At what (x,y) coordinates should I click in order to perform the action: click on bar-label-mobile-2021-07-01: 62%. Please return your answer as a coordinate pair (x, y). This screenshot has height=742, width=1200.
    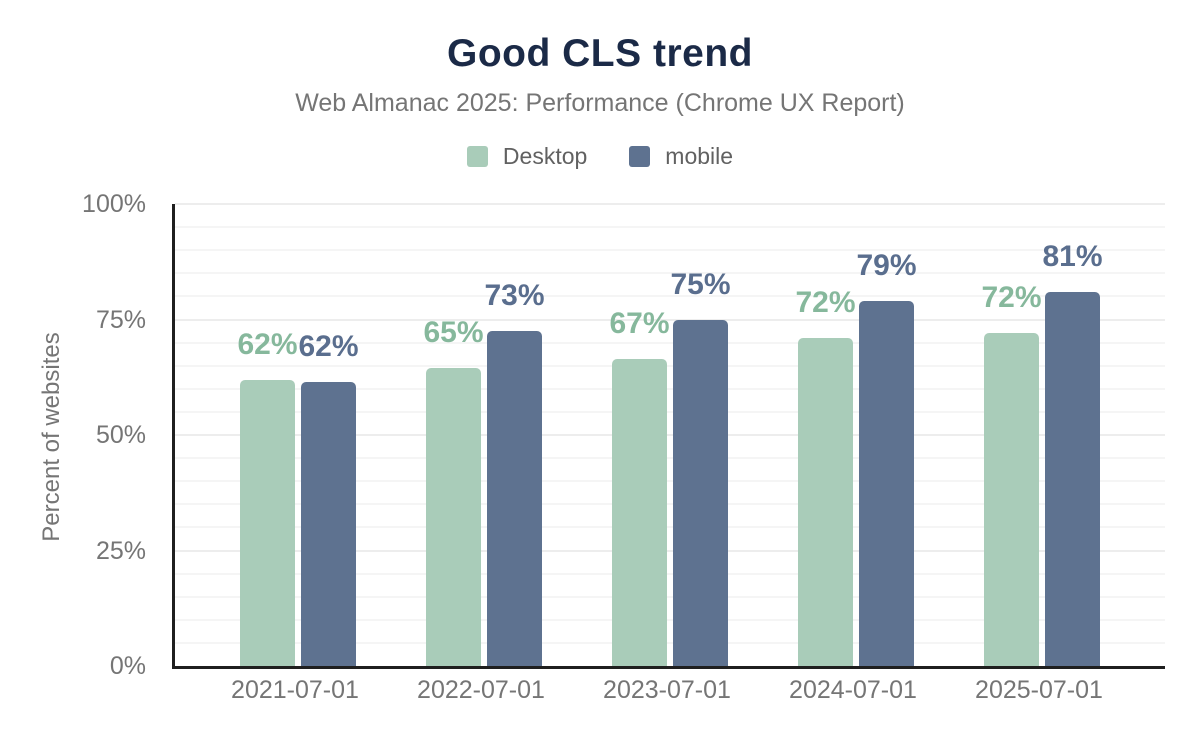
    Looking at the image, I should click on (328, 347).